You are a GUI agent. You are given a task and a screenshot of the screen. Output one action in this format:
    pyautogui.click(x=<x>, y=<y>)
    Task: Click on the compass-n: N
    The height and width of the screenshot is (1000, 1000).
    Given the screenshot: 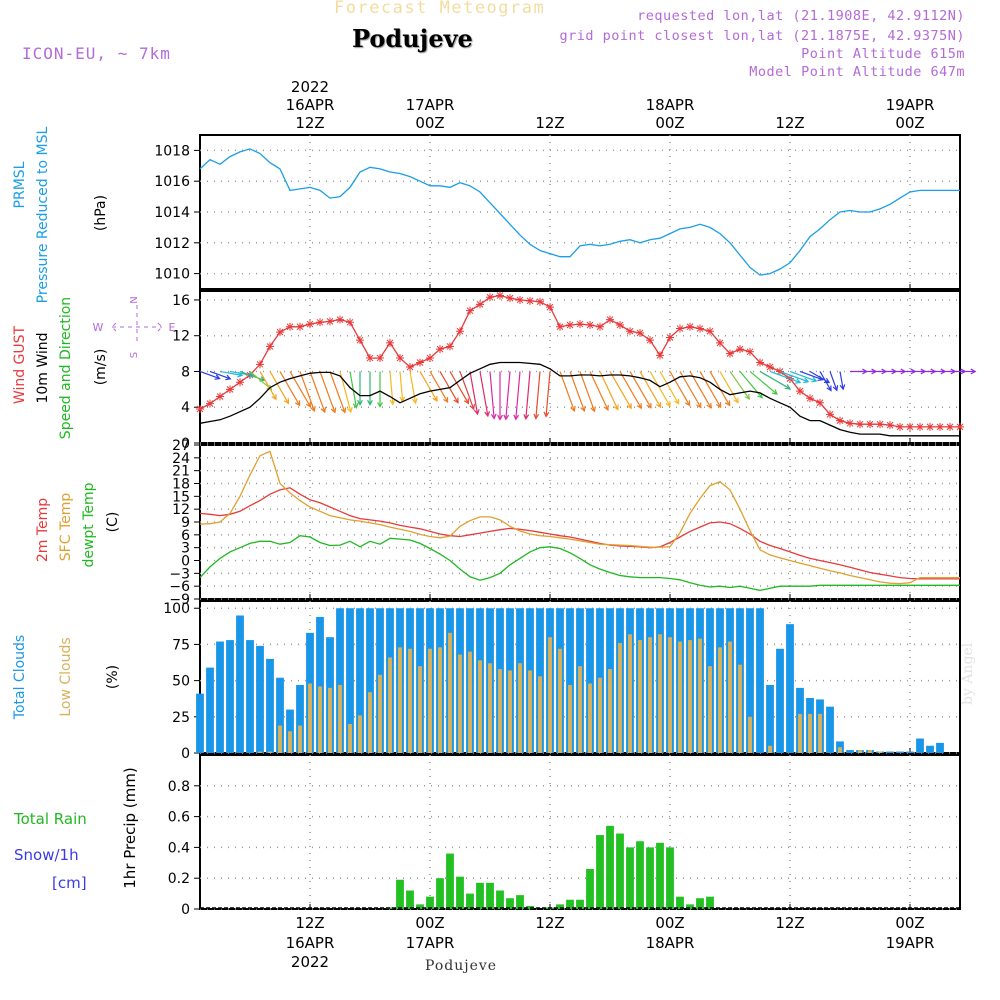 What is the action you would take?
    pyautogui.click(x=134, y=299)
    